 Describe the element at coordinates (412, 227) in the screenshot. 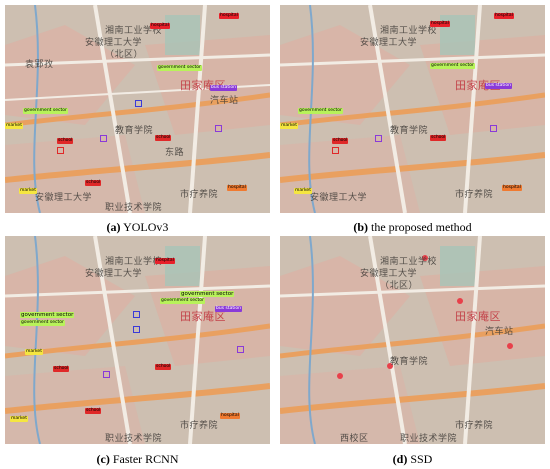

I see `caption-b: (b) the proposed method` at that location.